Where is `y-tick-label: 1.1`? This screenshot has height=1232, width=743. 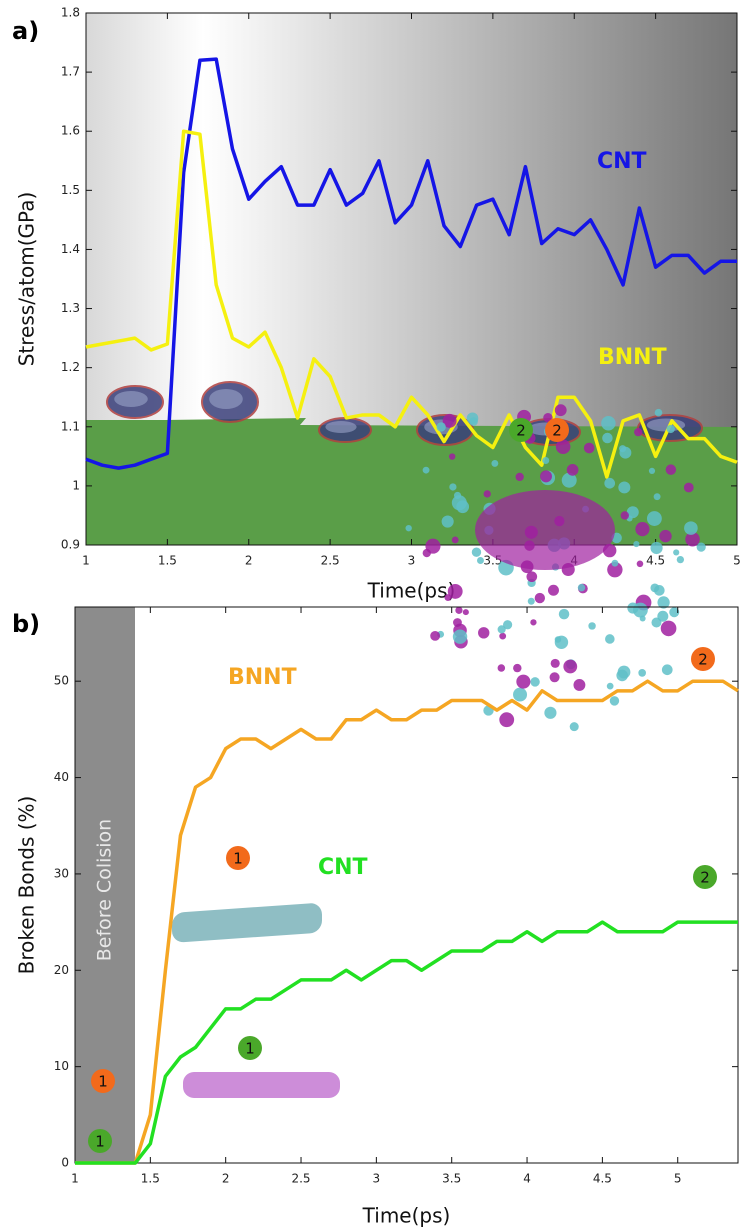 y-tick-label: 1.1 is located at coordinates (70, 426).